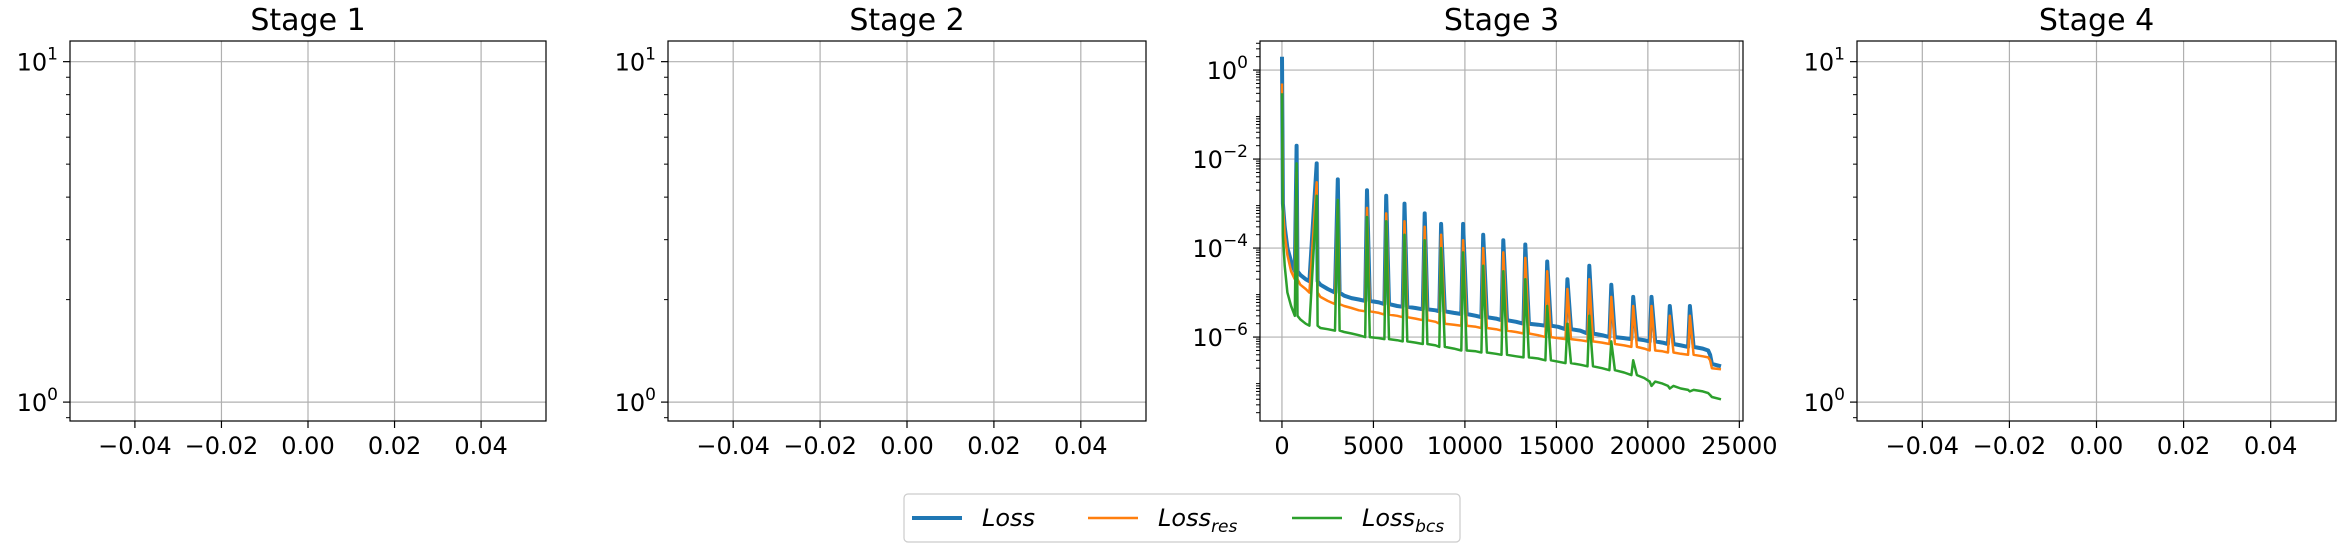  What do you see at coordinates (1501, 20) in the screenshot?
I see `subplot-title: Stage 3` at bounding box center [1501, 20].